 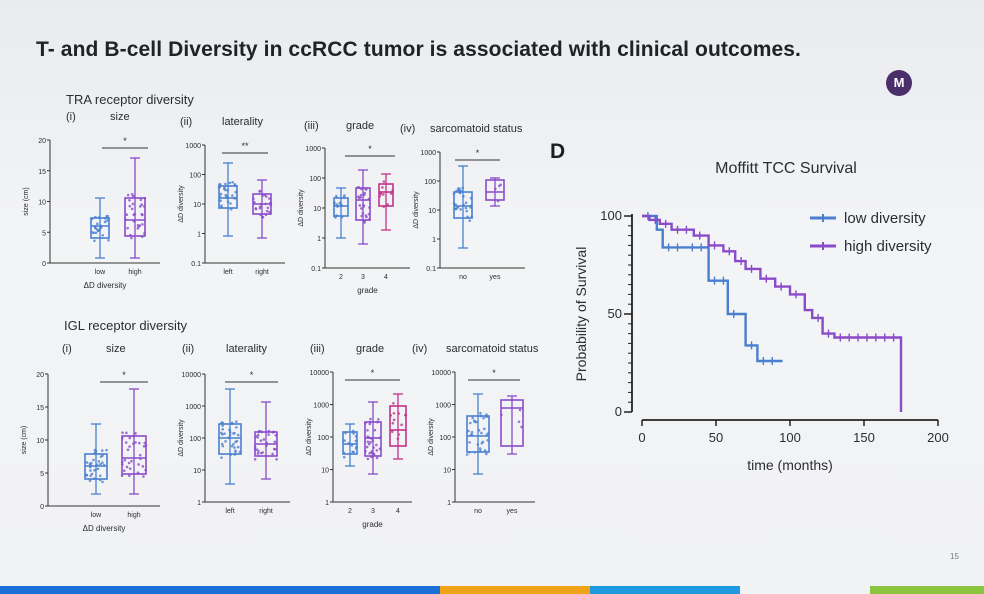 What do you see at coordinates (341, 277) in the screenshot?
I see `x-tick-label: 2` at bounding box center [341, 277].